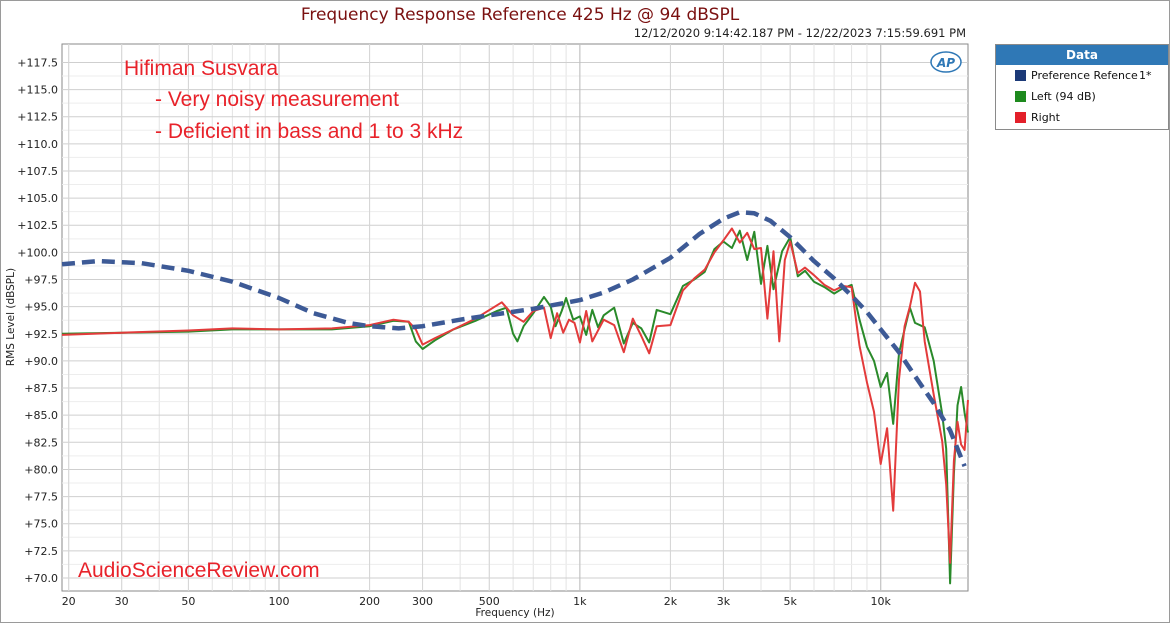 This screenshot has height=623, width=1170. Describe the element at coordinates (477, 601) in the screenshot. I see `x-axis-ticks: 20 30 50 100 200 300 500 1k 2k 3k 5k 10k` at that location.